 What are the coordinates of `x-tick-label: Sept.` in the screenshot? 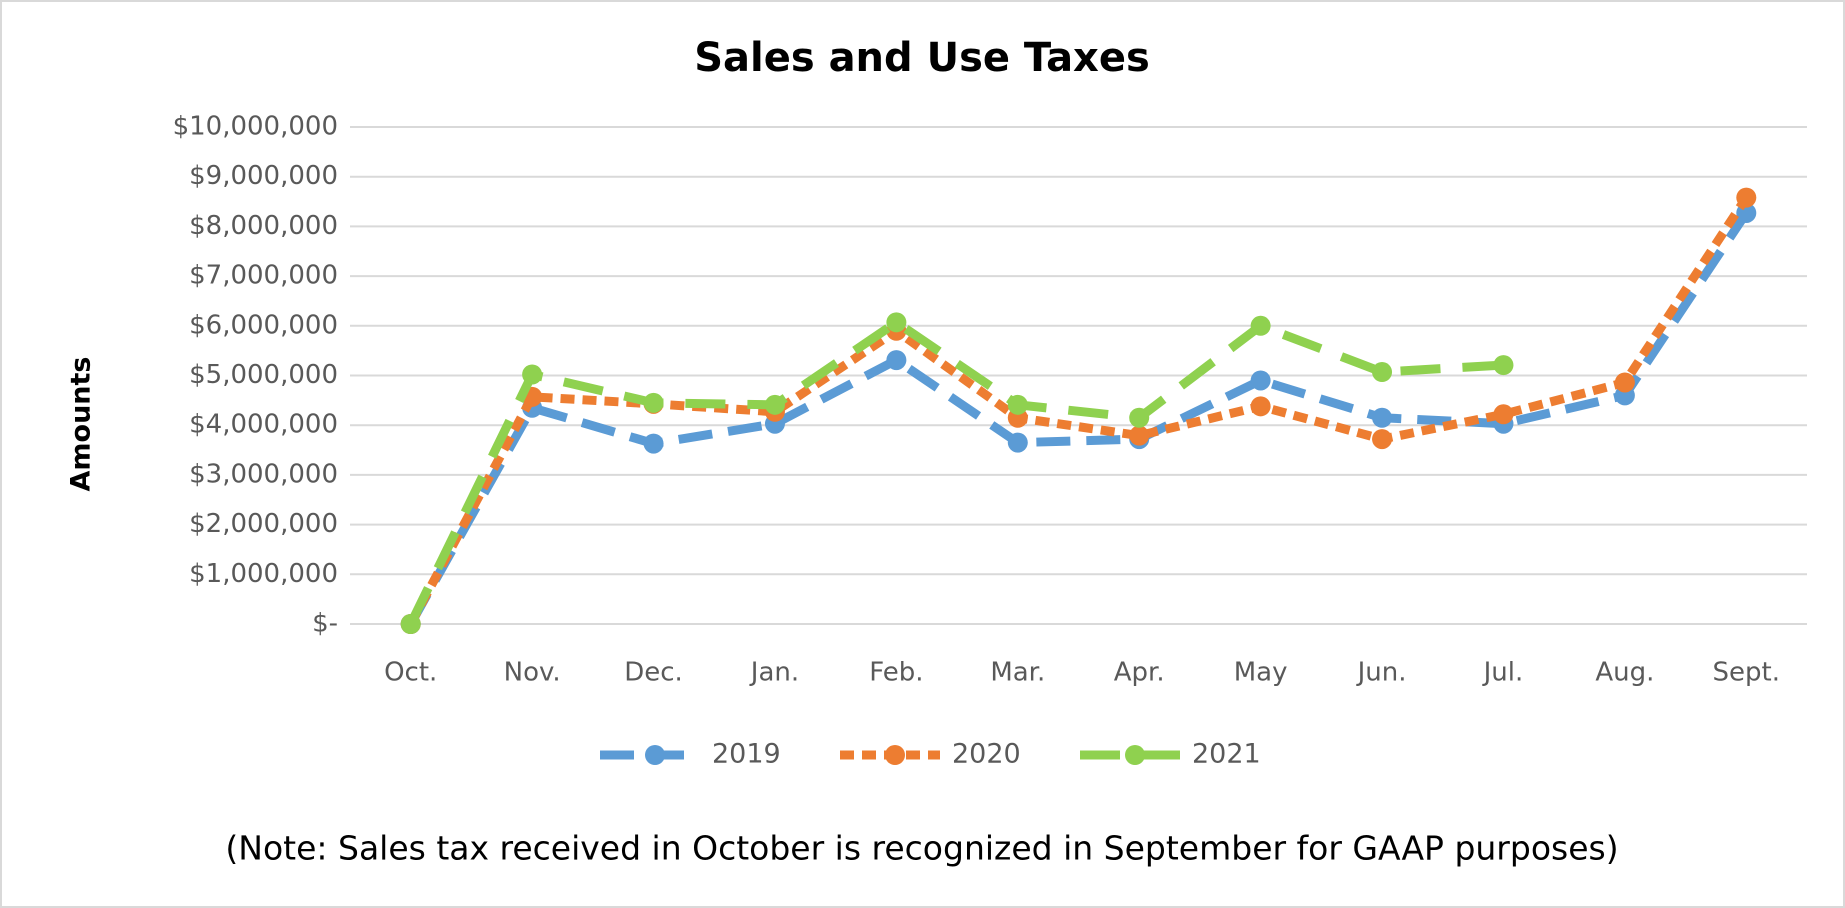 It's located at (1746, 673).